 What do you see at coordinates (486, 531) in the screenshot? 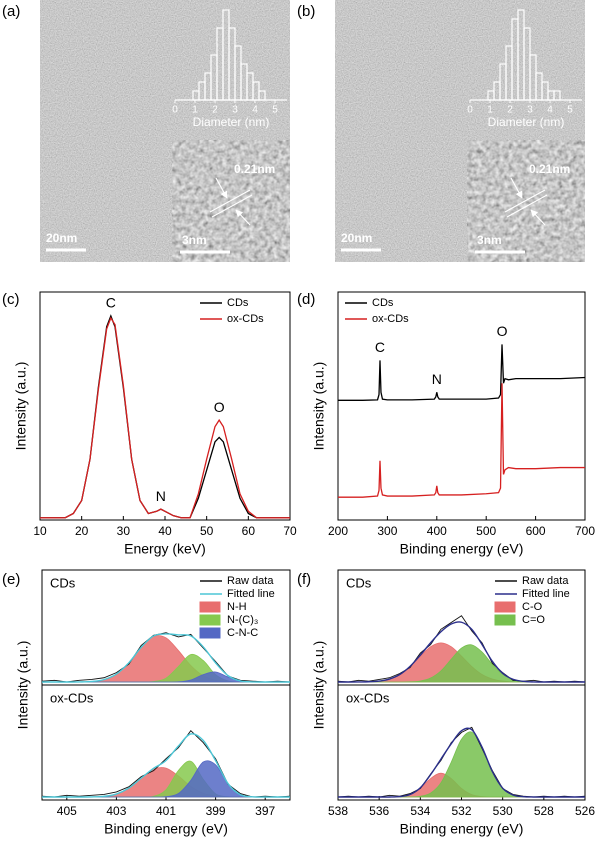
I see `x-tick-label: 500` at bounding box center [486, 531].